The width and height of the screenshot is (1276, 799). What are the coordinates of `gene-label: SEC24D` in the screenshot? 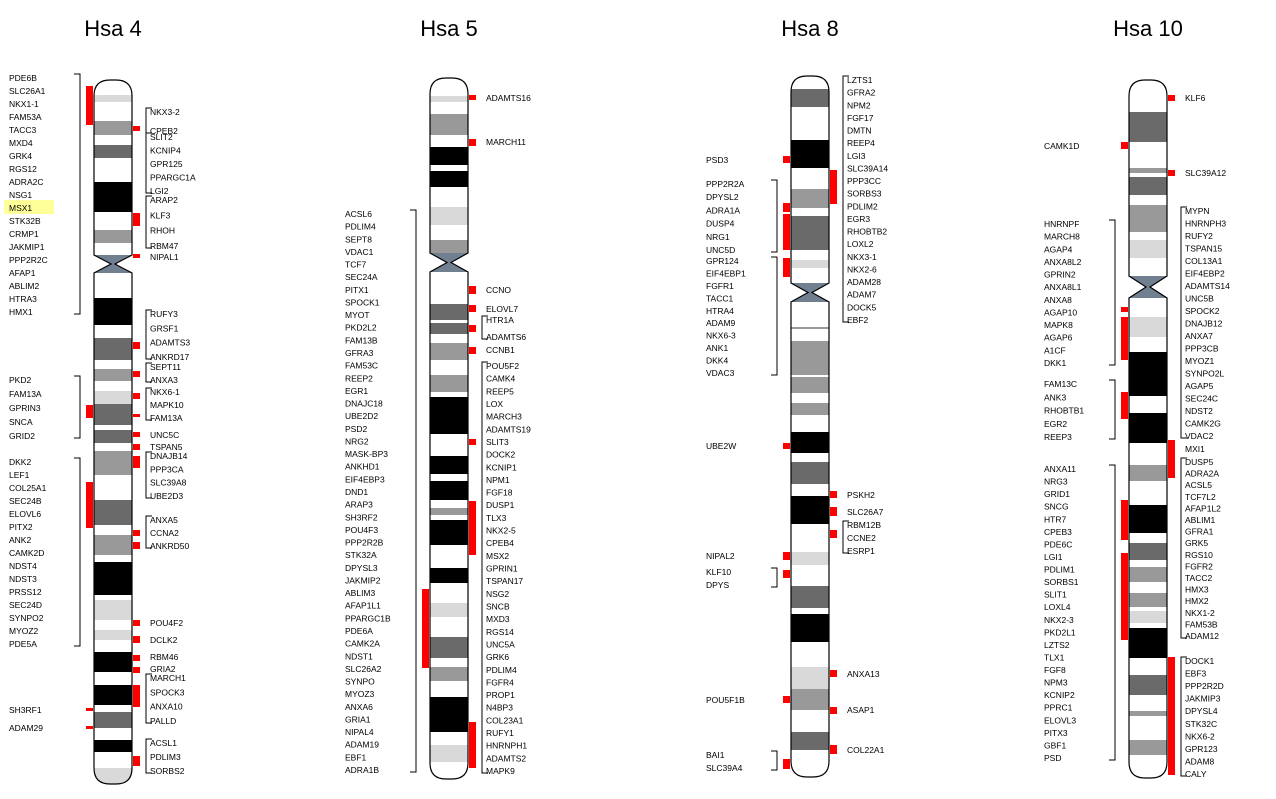 It's located at (25, 605).